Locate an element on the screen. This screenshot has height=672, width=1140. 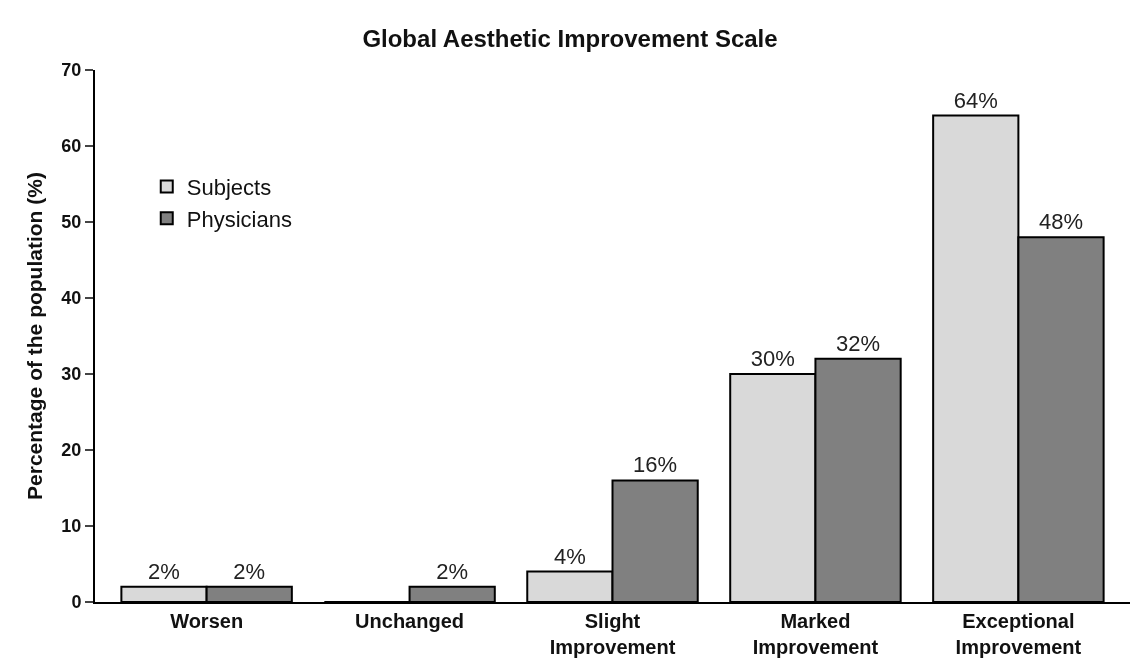
data-label: 4% is located at coordinates (569, 556).